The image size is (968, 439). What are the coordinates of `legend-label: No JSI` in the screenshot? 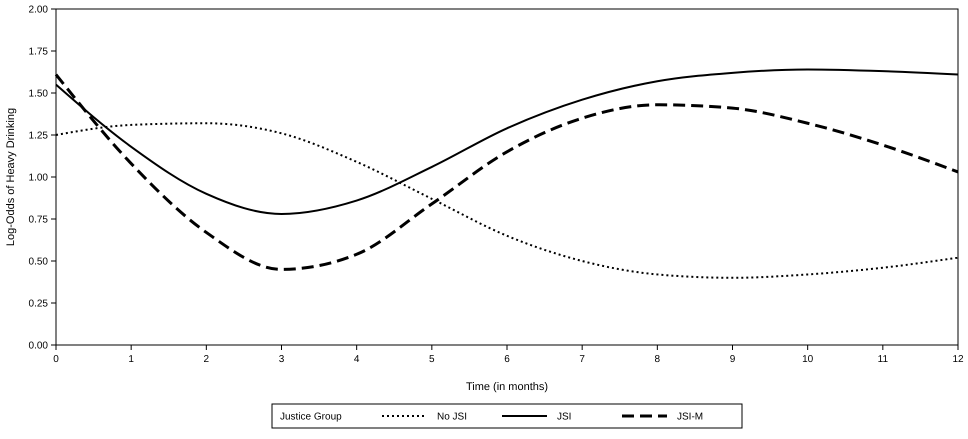 It's located at (452, 417).